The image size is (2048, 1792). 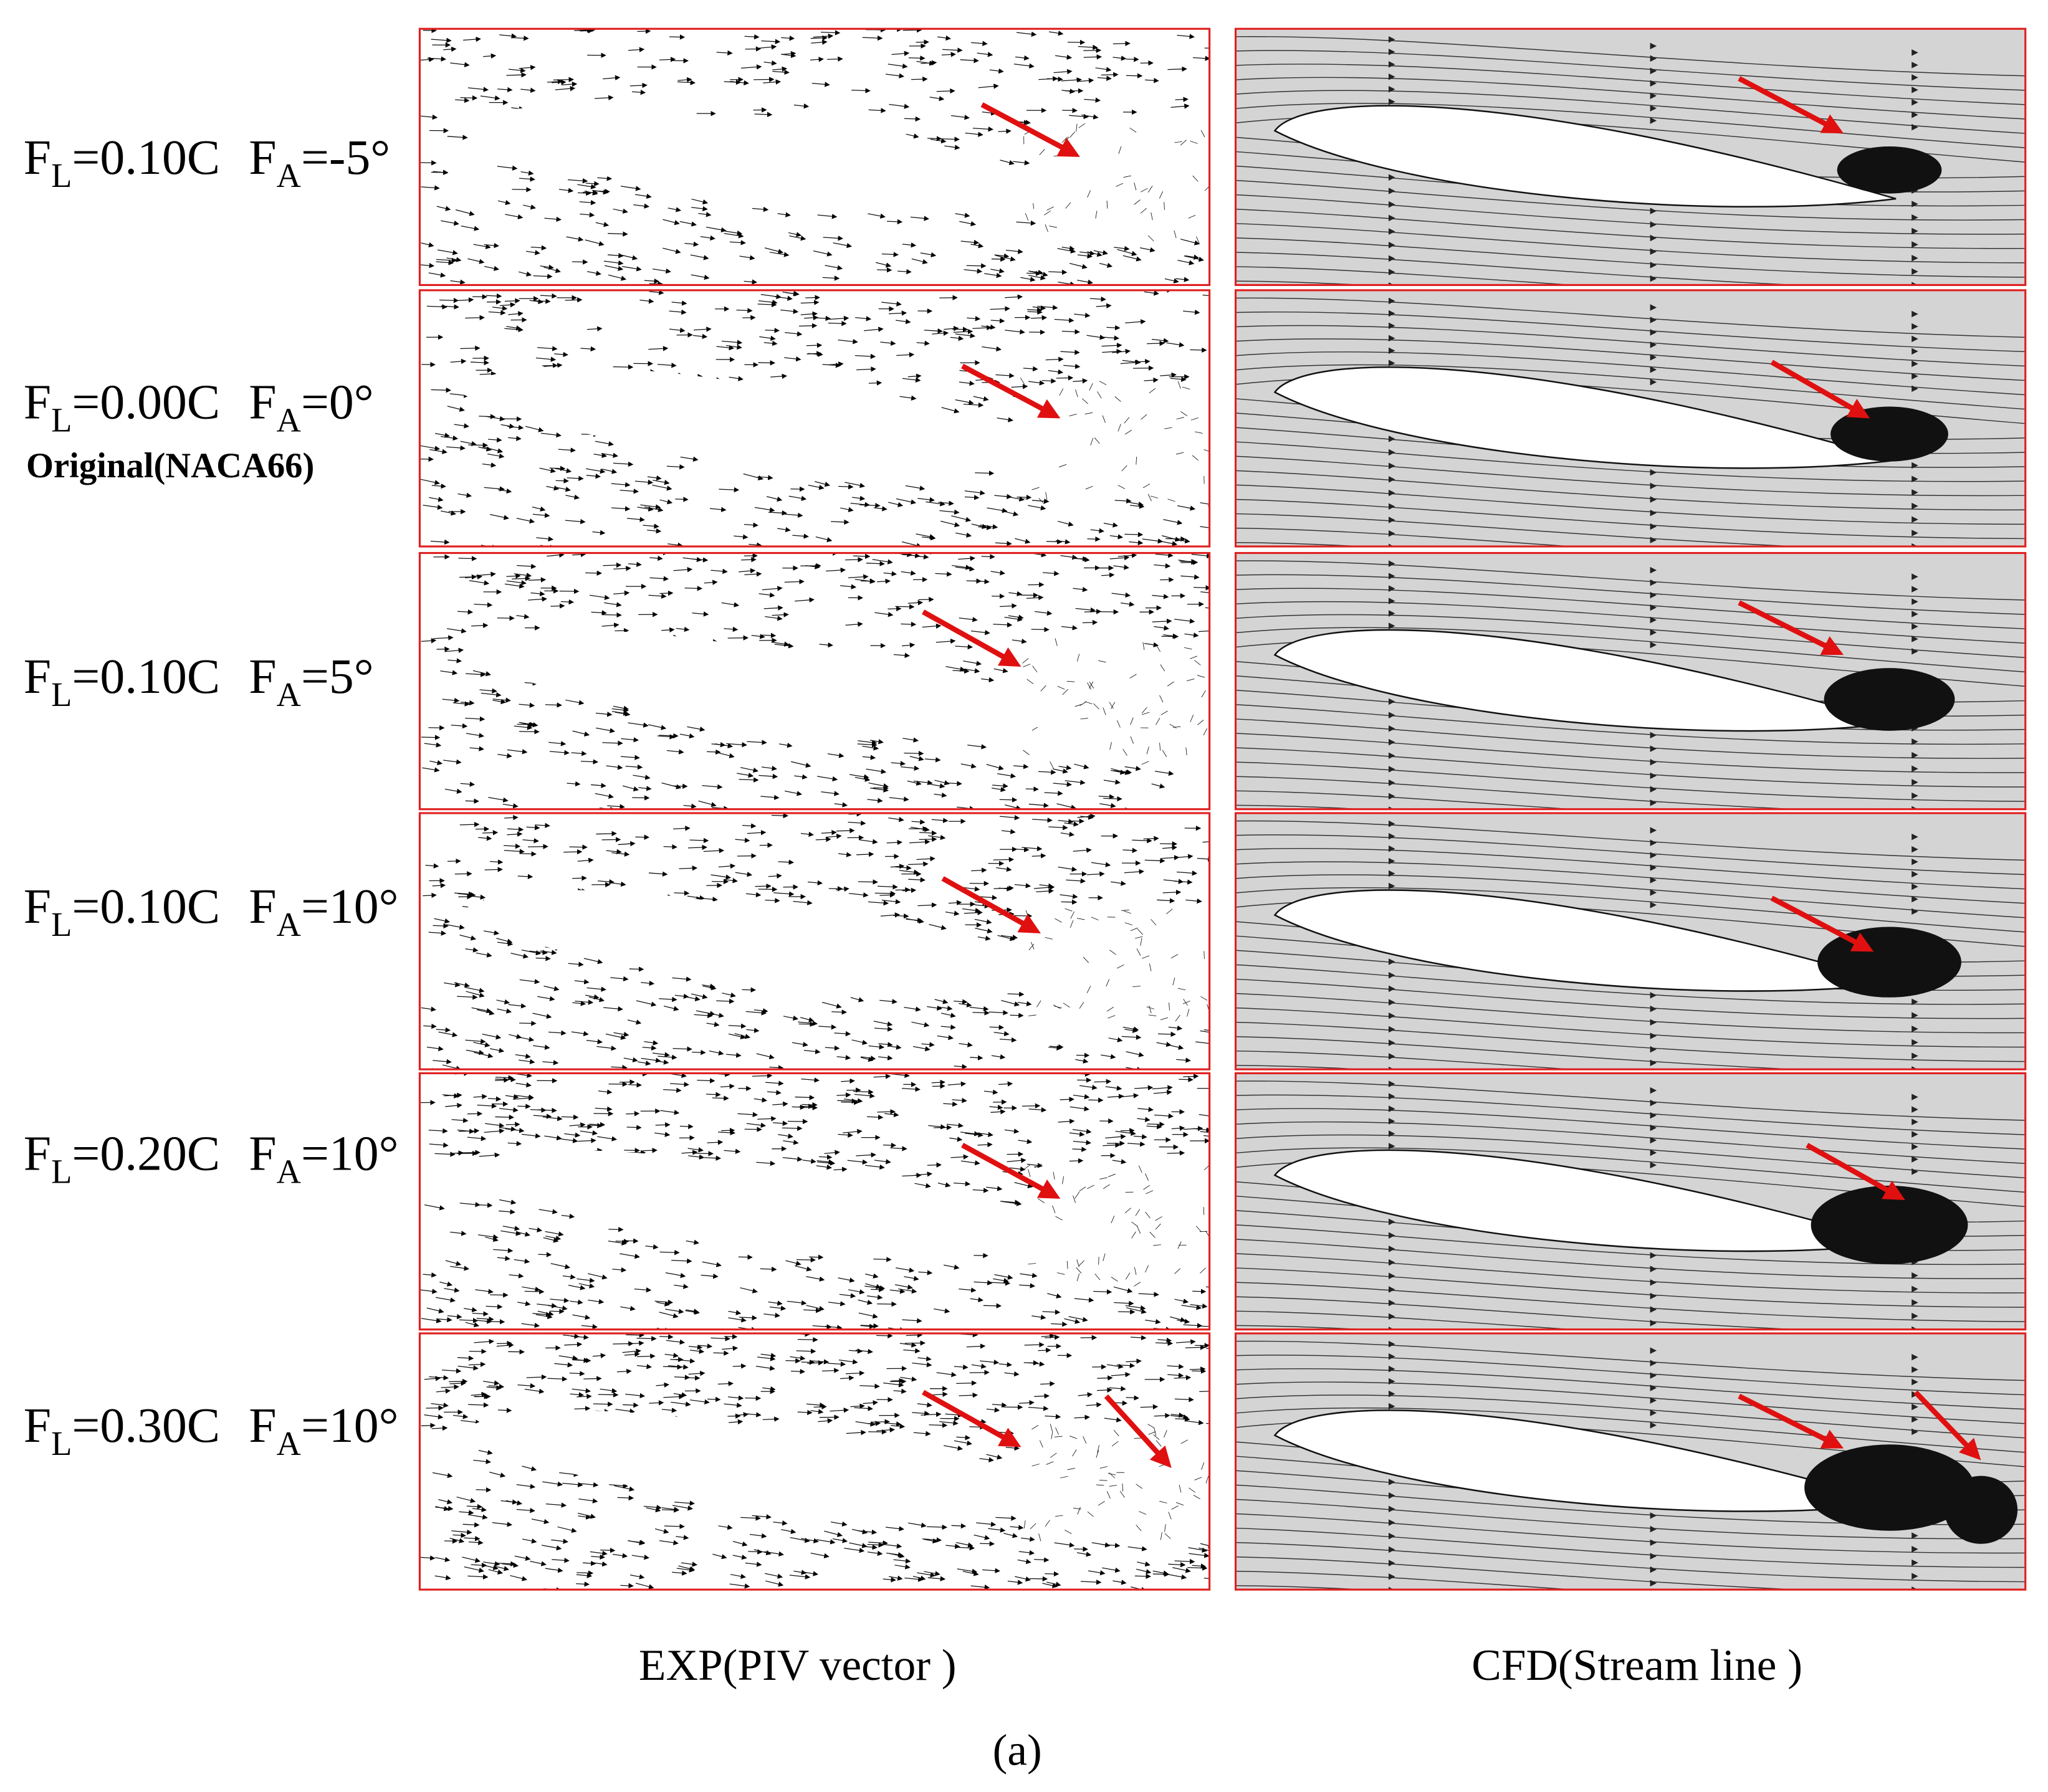 What do you see at coordinates (337, 676) in the screenshot?
I see `value: =5°` at bounding box center [337, 676].